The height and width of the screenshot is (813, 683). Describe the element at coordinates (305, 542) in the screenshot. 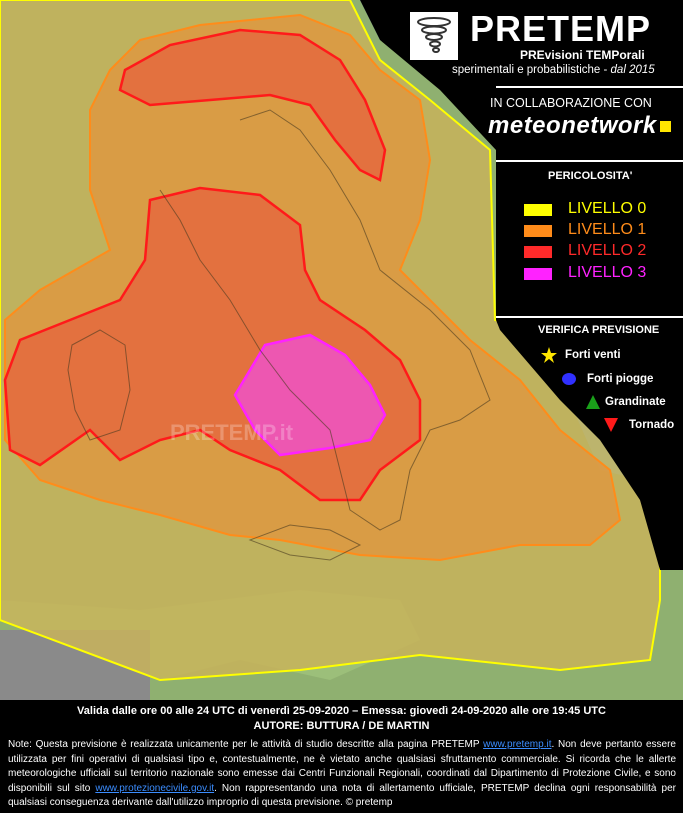

I see `sicily-coastline` at that location.